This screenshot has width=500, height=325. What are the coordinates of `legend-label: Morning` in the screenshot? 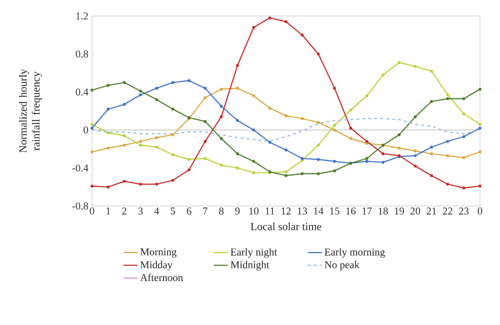 It's located at (158, 253).